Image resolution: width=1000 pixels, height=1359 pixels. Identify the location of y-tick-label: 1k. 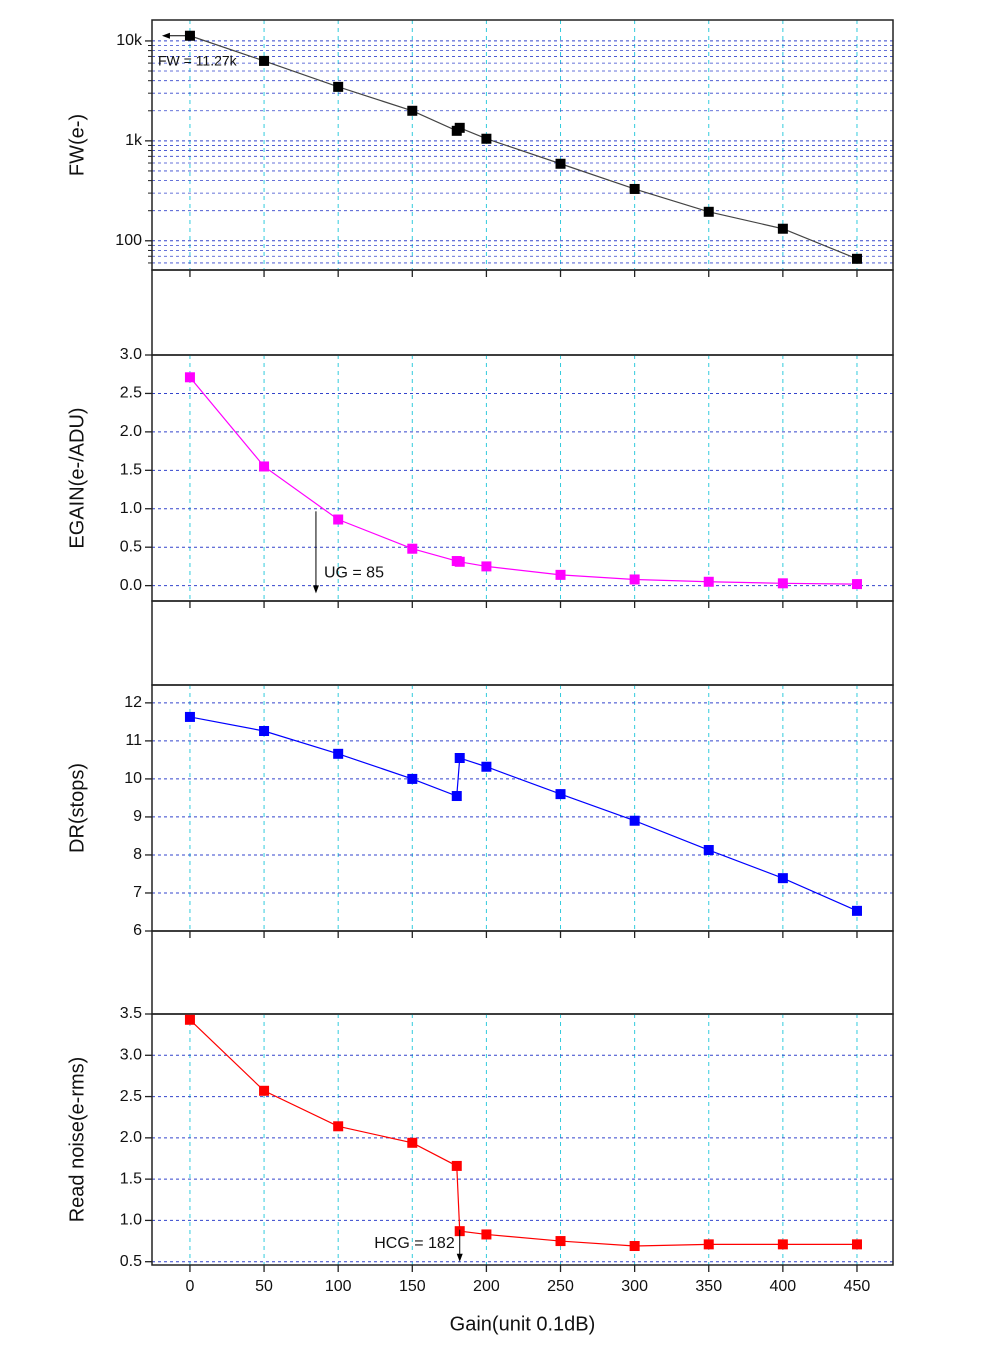
(134, 140).